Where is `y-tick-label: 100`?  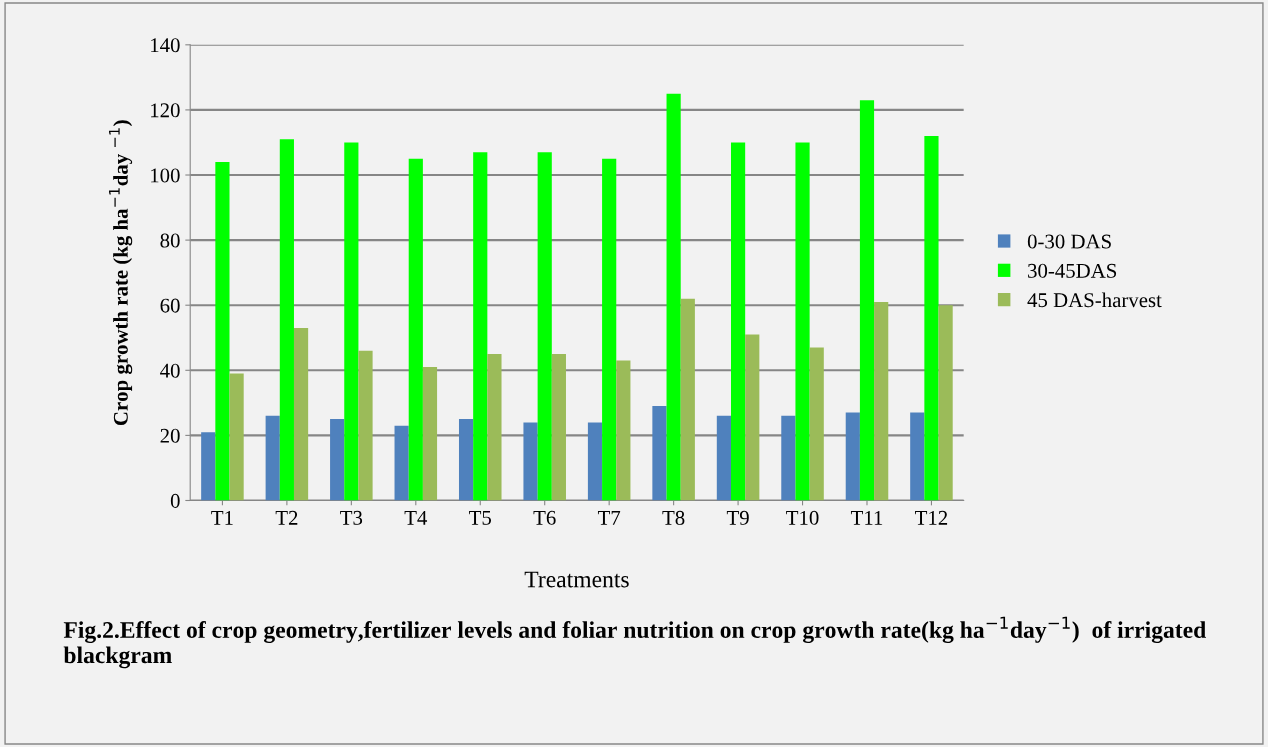
y-tick-label: 100 is located at coordinates (165, 175).